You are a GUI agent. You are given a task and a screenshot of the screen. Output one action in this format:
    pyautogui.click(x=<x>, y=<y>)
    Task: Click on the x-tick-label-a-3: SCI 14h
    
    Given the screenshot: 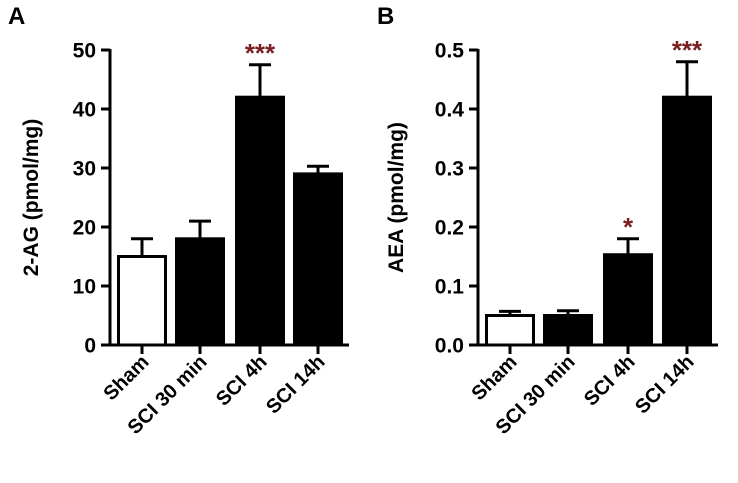 What is the action you would take?
    pyautogui.click(x=295, y=384)
    